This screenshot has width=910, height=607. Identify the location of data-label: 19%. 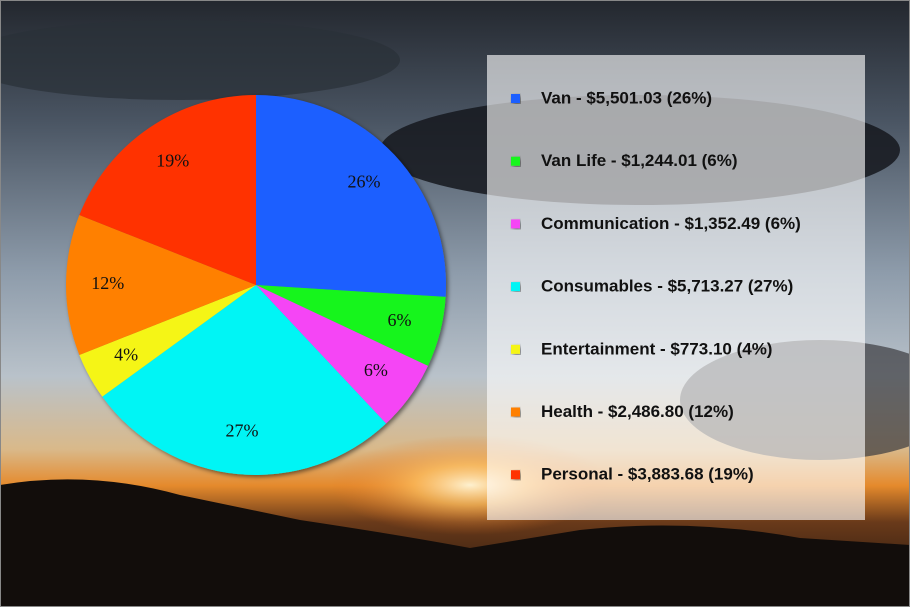
(172, 161).